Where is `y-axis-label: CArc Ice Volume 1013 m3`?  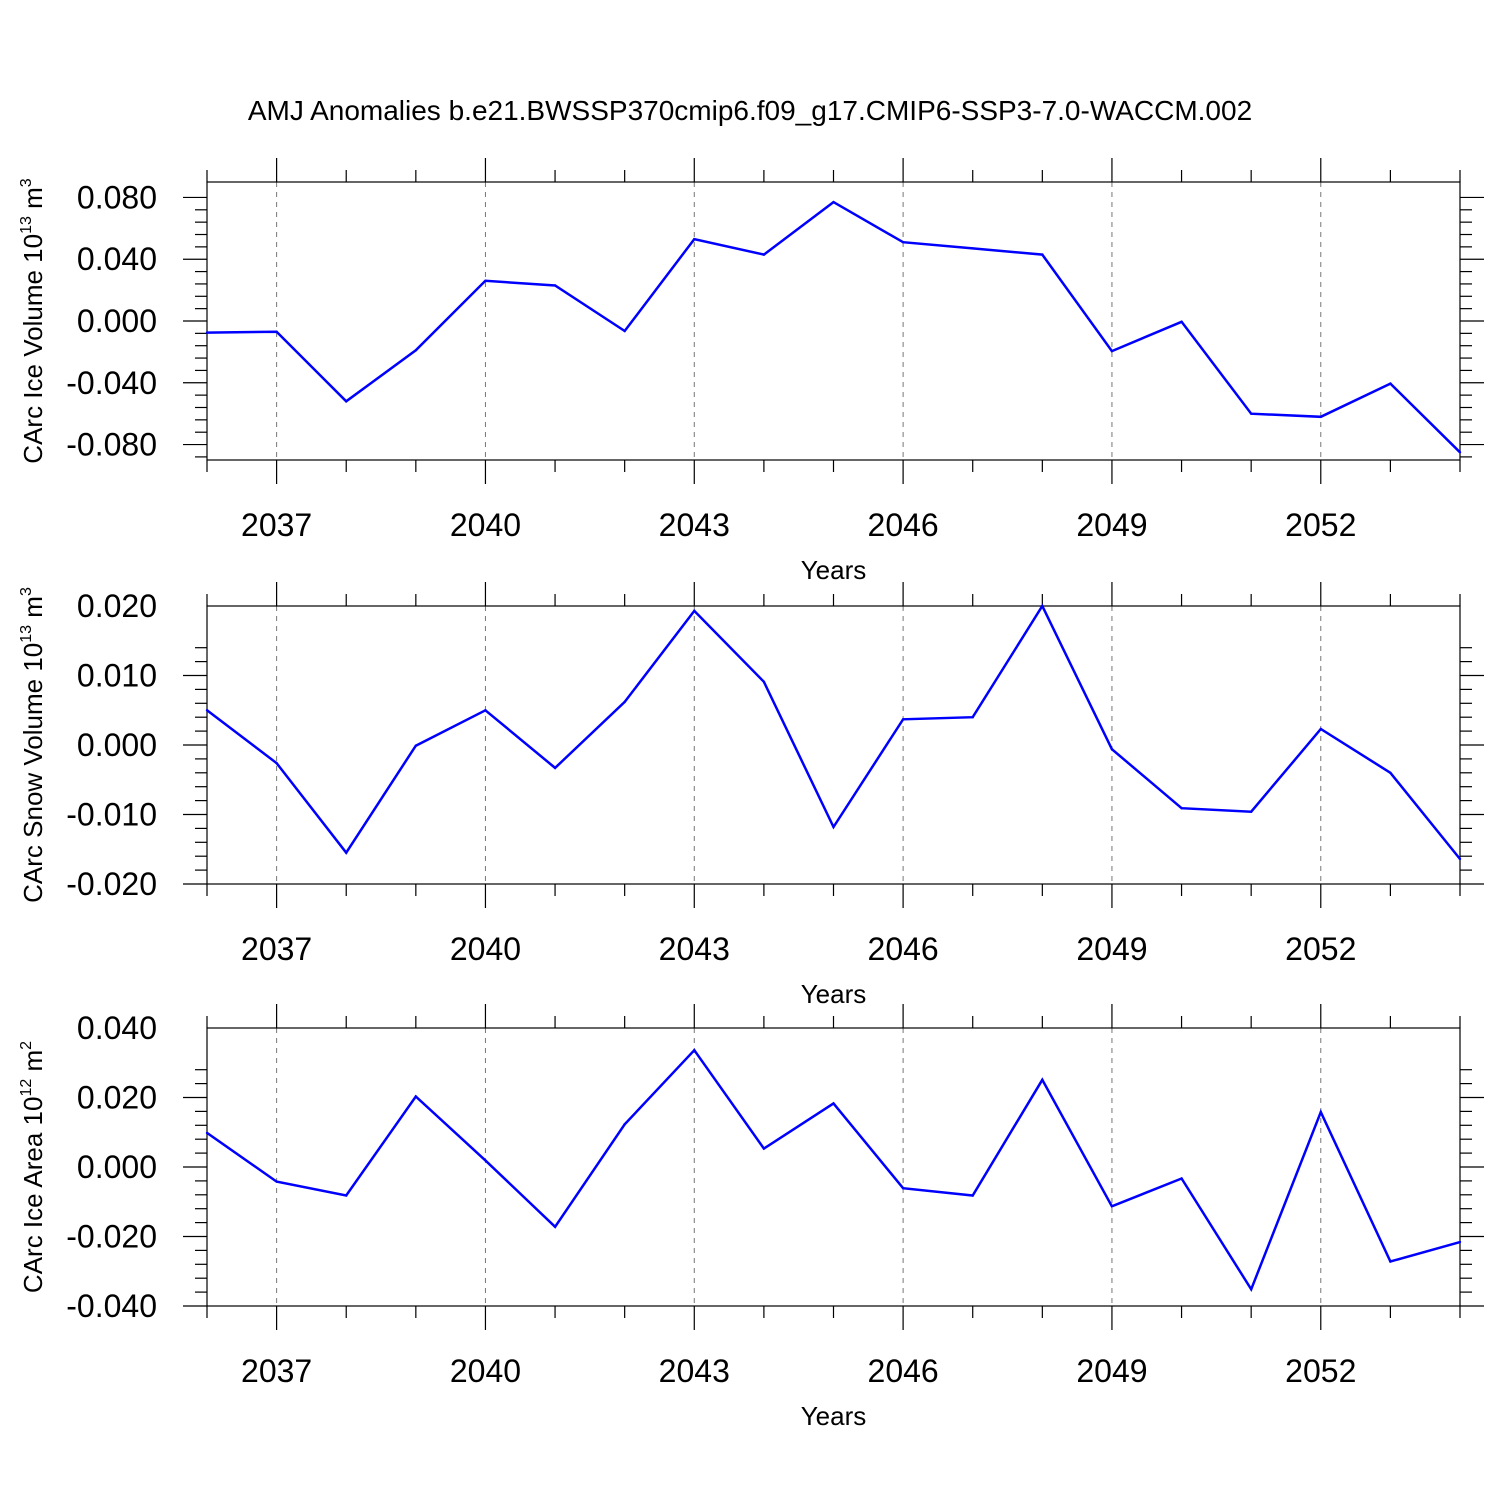 y-axis-label: CArc Ice Volume 1013 m3 is located at coordinates (33, 320).